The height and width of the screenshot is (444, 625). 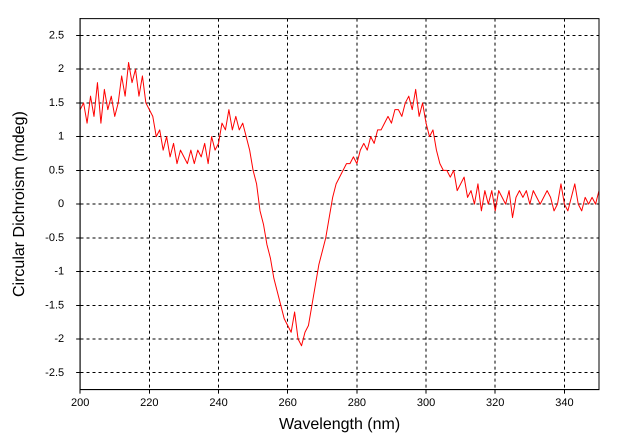 What do you see at coordinates (56, 170) in the screenshot?
I see `y-tick-label: 0.5` at bounding box center [56, 170].